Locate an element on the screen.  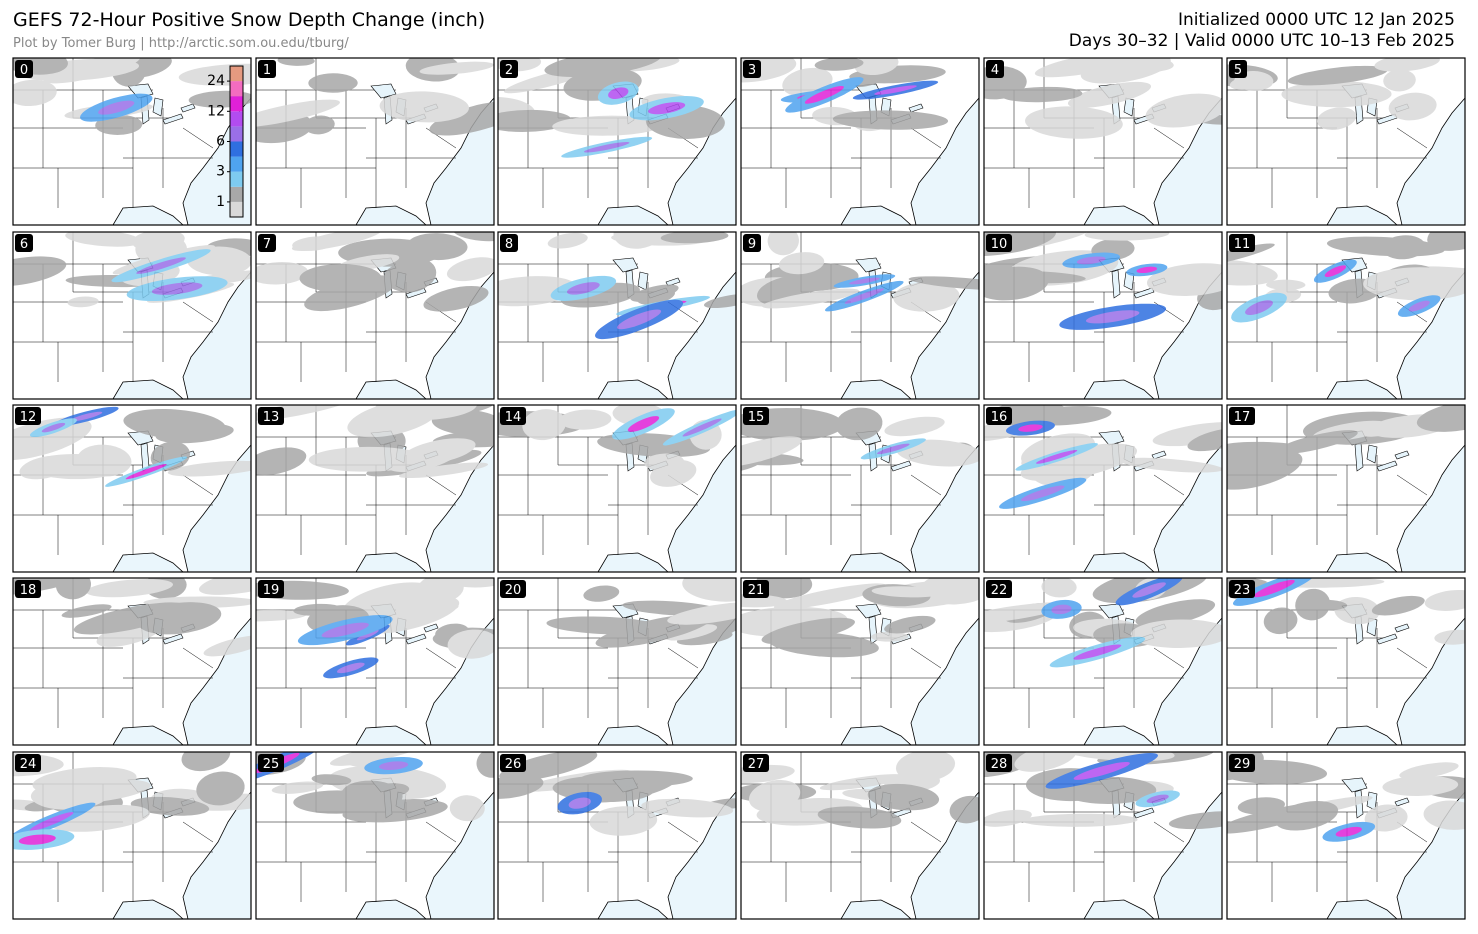
map-panel: 11 is located at coordinates (1346, 315).